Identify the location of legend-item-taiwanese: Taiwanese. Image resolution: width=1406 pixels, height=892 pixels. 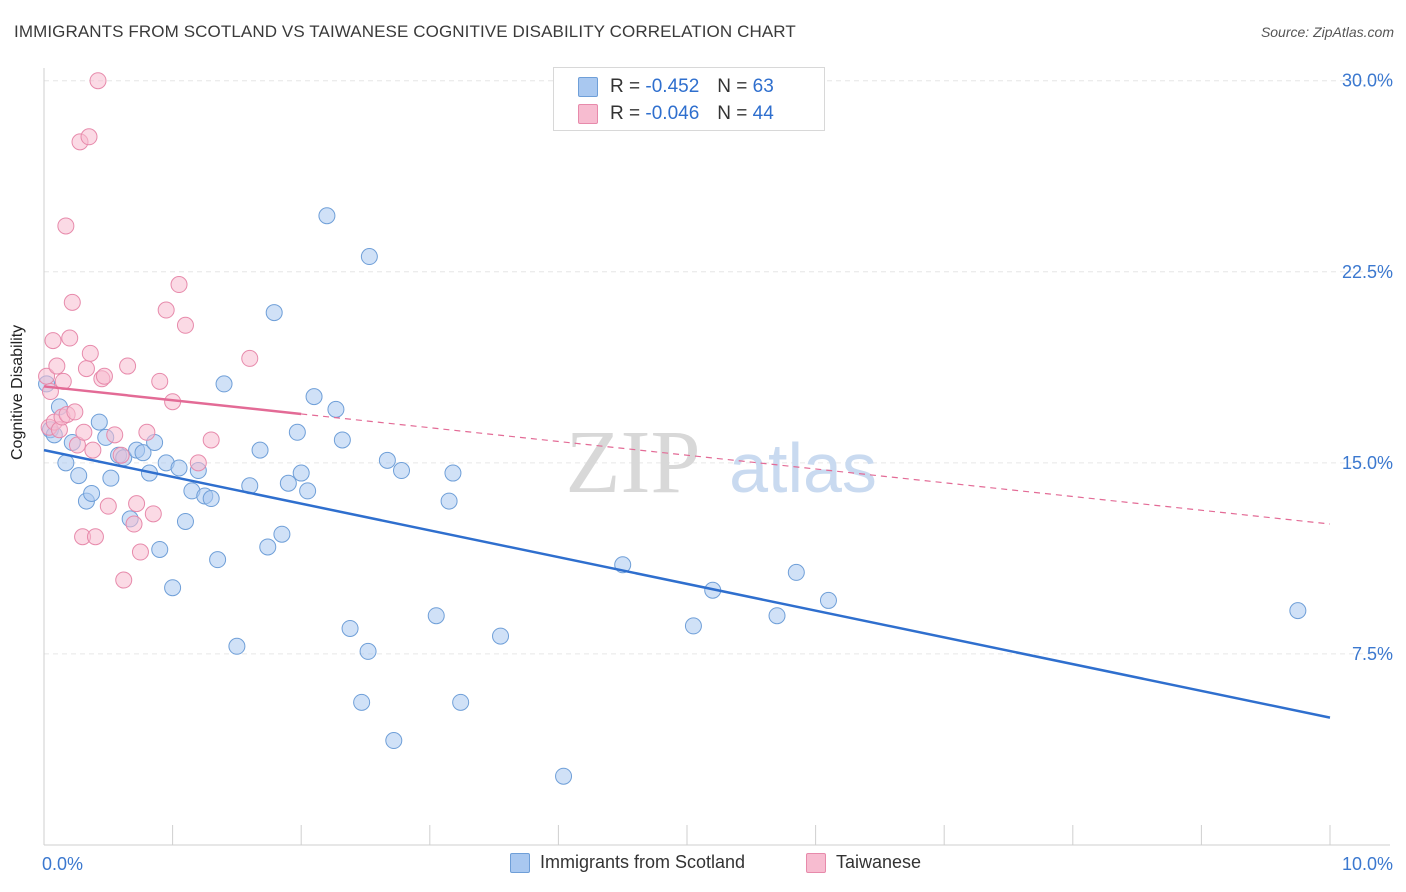
(863, 862).